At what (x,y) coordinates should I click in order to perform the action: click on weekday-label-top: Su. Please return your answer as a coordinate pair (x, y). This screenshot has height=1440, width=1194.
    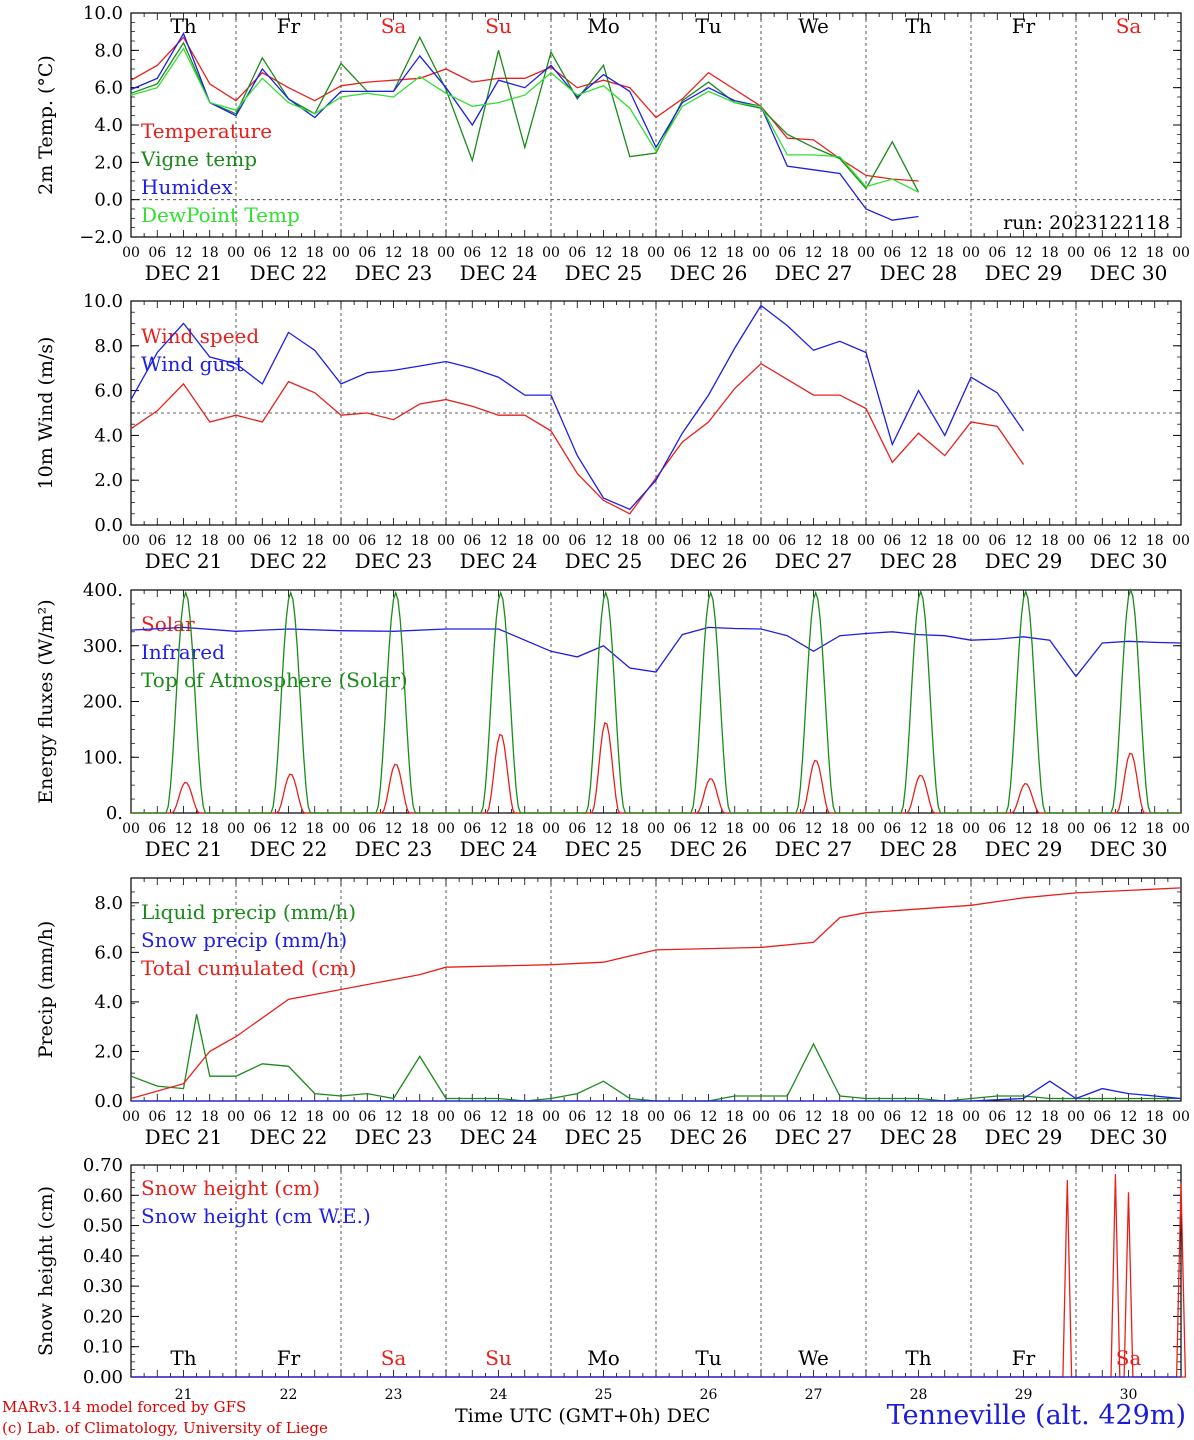
    Looking at the image, I should click on (498, 26).